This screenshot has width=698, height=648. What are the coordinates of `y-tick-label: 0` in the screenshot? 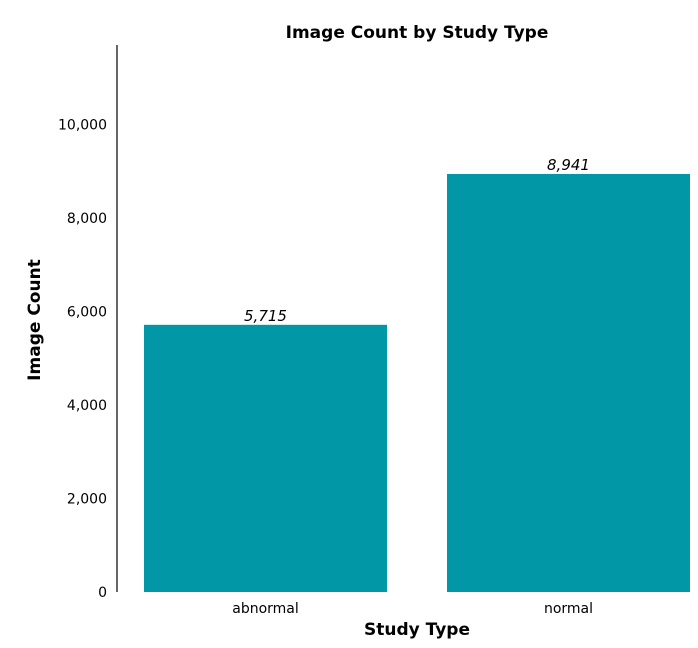 It's located at (102, 593).